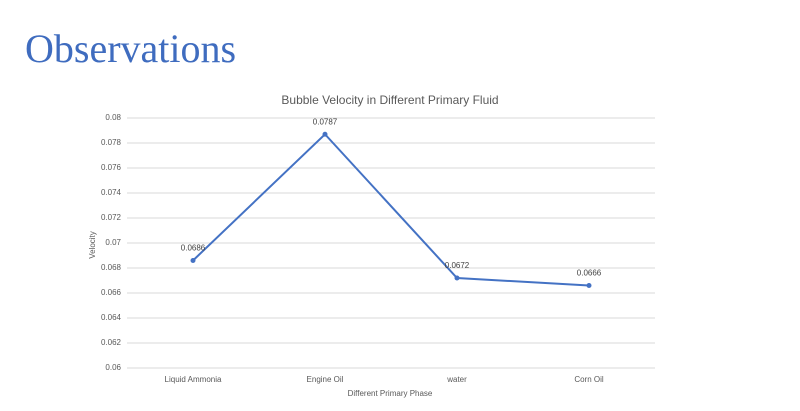 The width and height of the screenshot is (800, 411). I want to click on y-tick-label: 0.064, so click(111, 317).